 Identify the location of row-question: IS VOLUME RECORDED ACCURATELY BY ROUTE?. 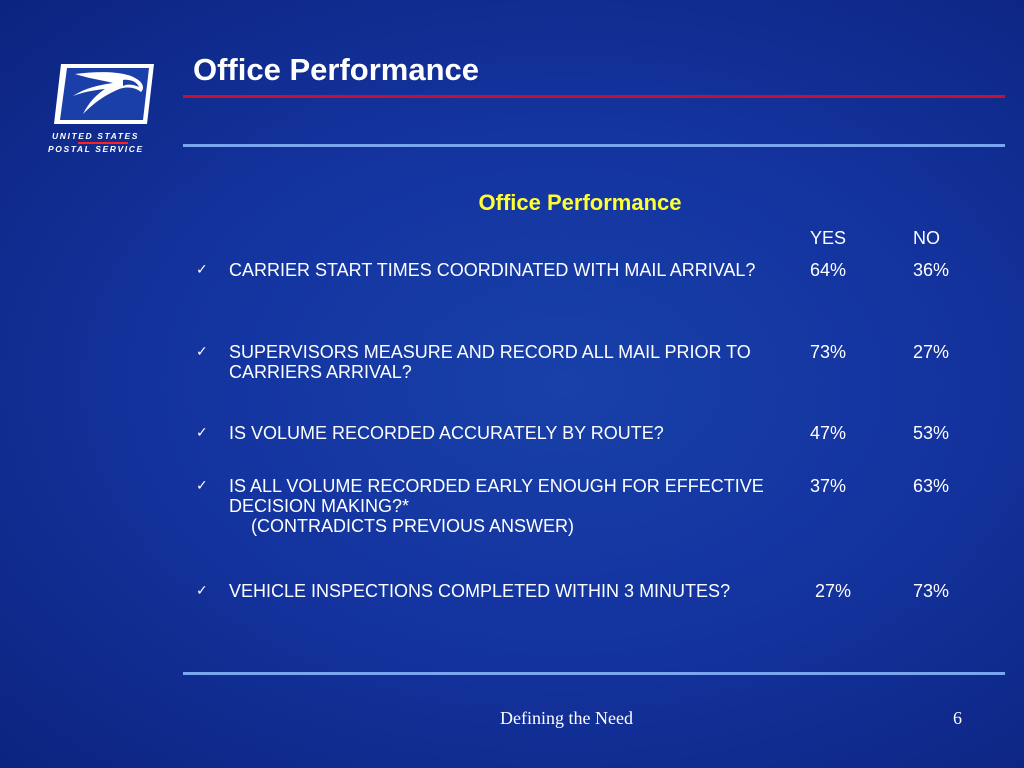
(446, 433).